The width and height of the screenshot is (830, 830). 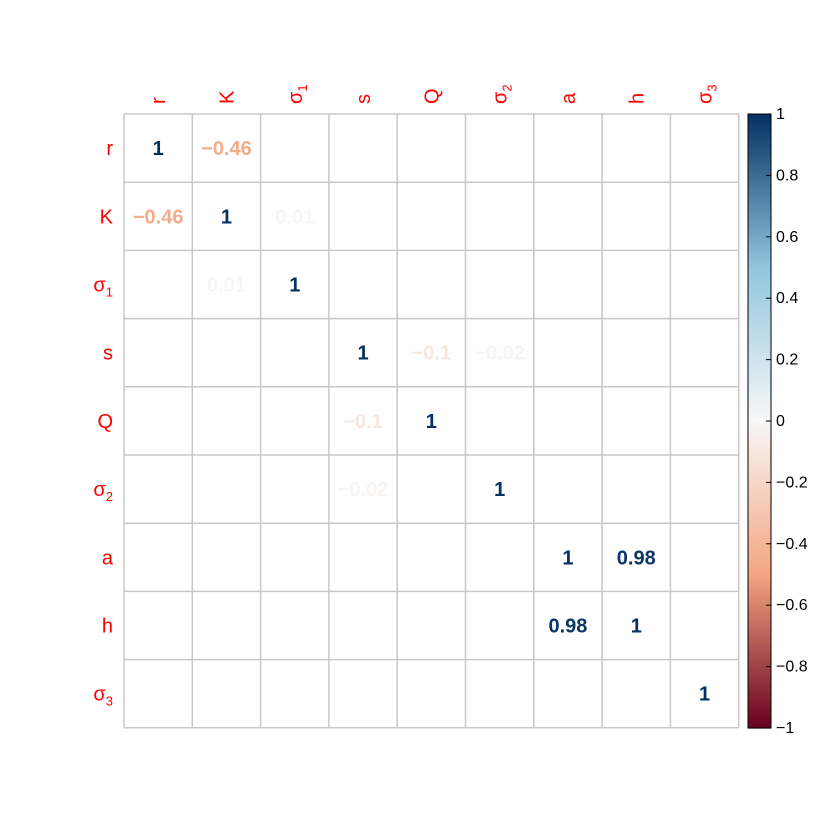 I want to click on cell-value: −0.02, so click(x=499, y=354).